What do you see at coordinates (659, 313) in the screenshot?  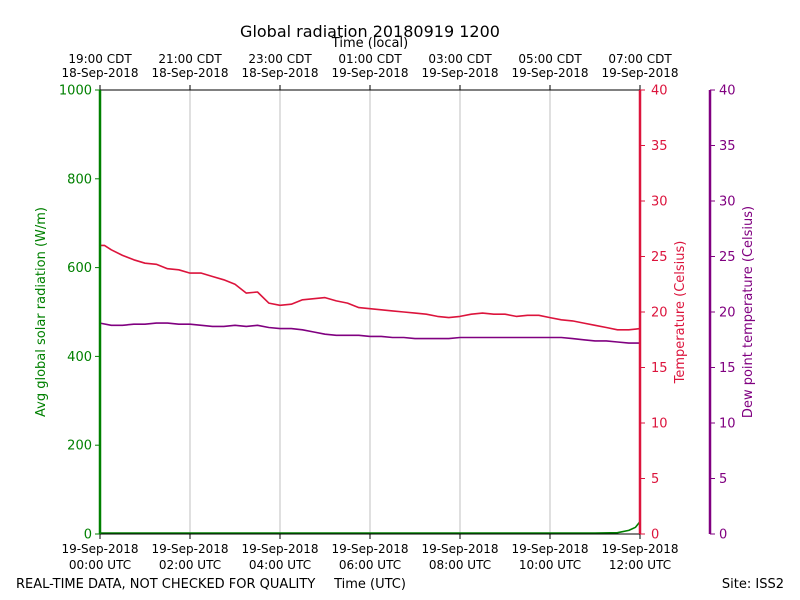 I see `y-temperature-tick-label: 20` at bounding box center [659, 313].